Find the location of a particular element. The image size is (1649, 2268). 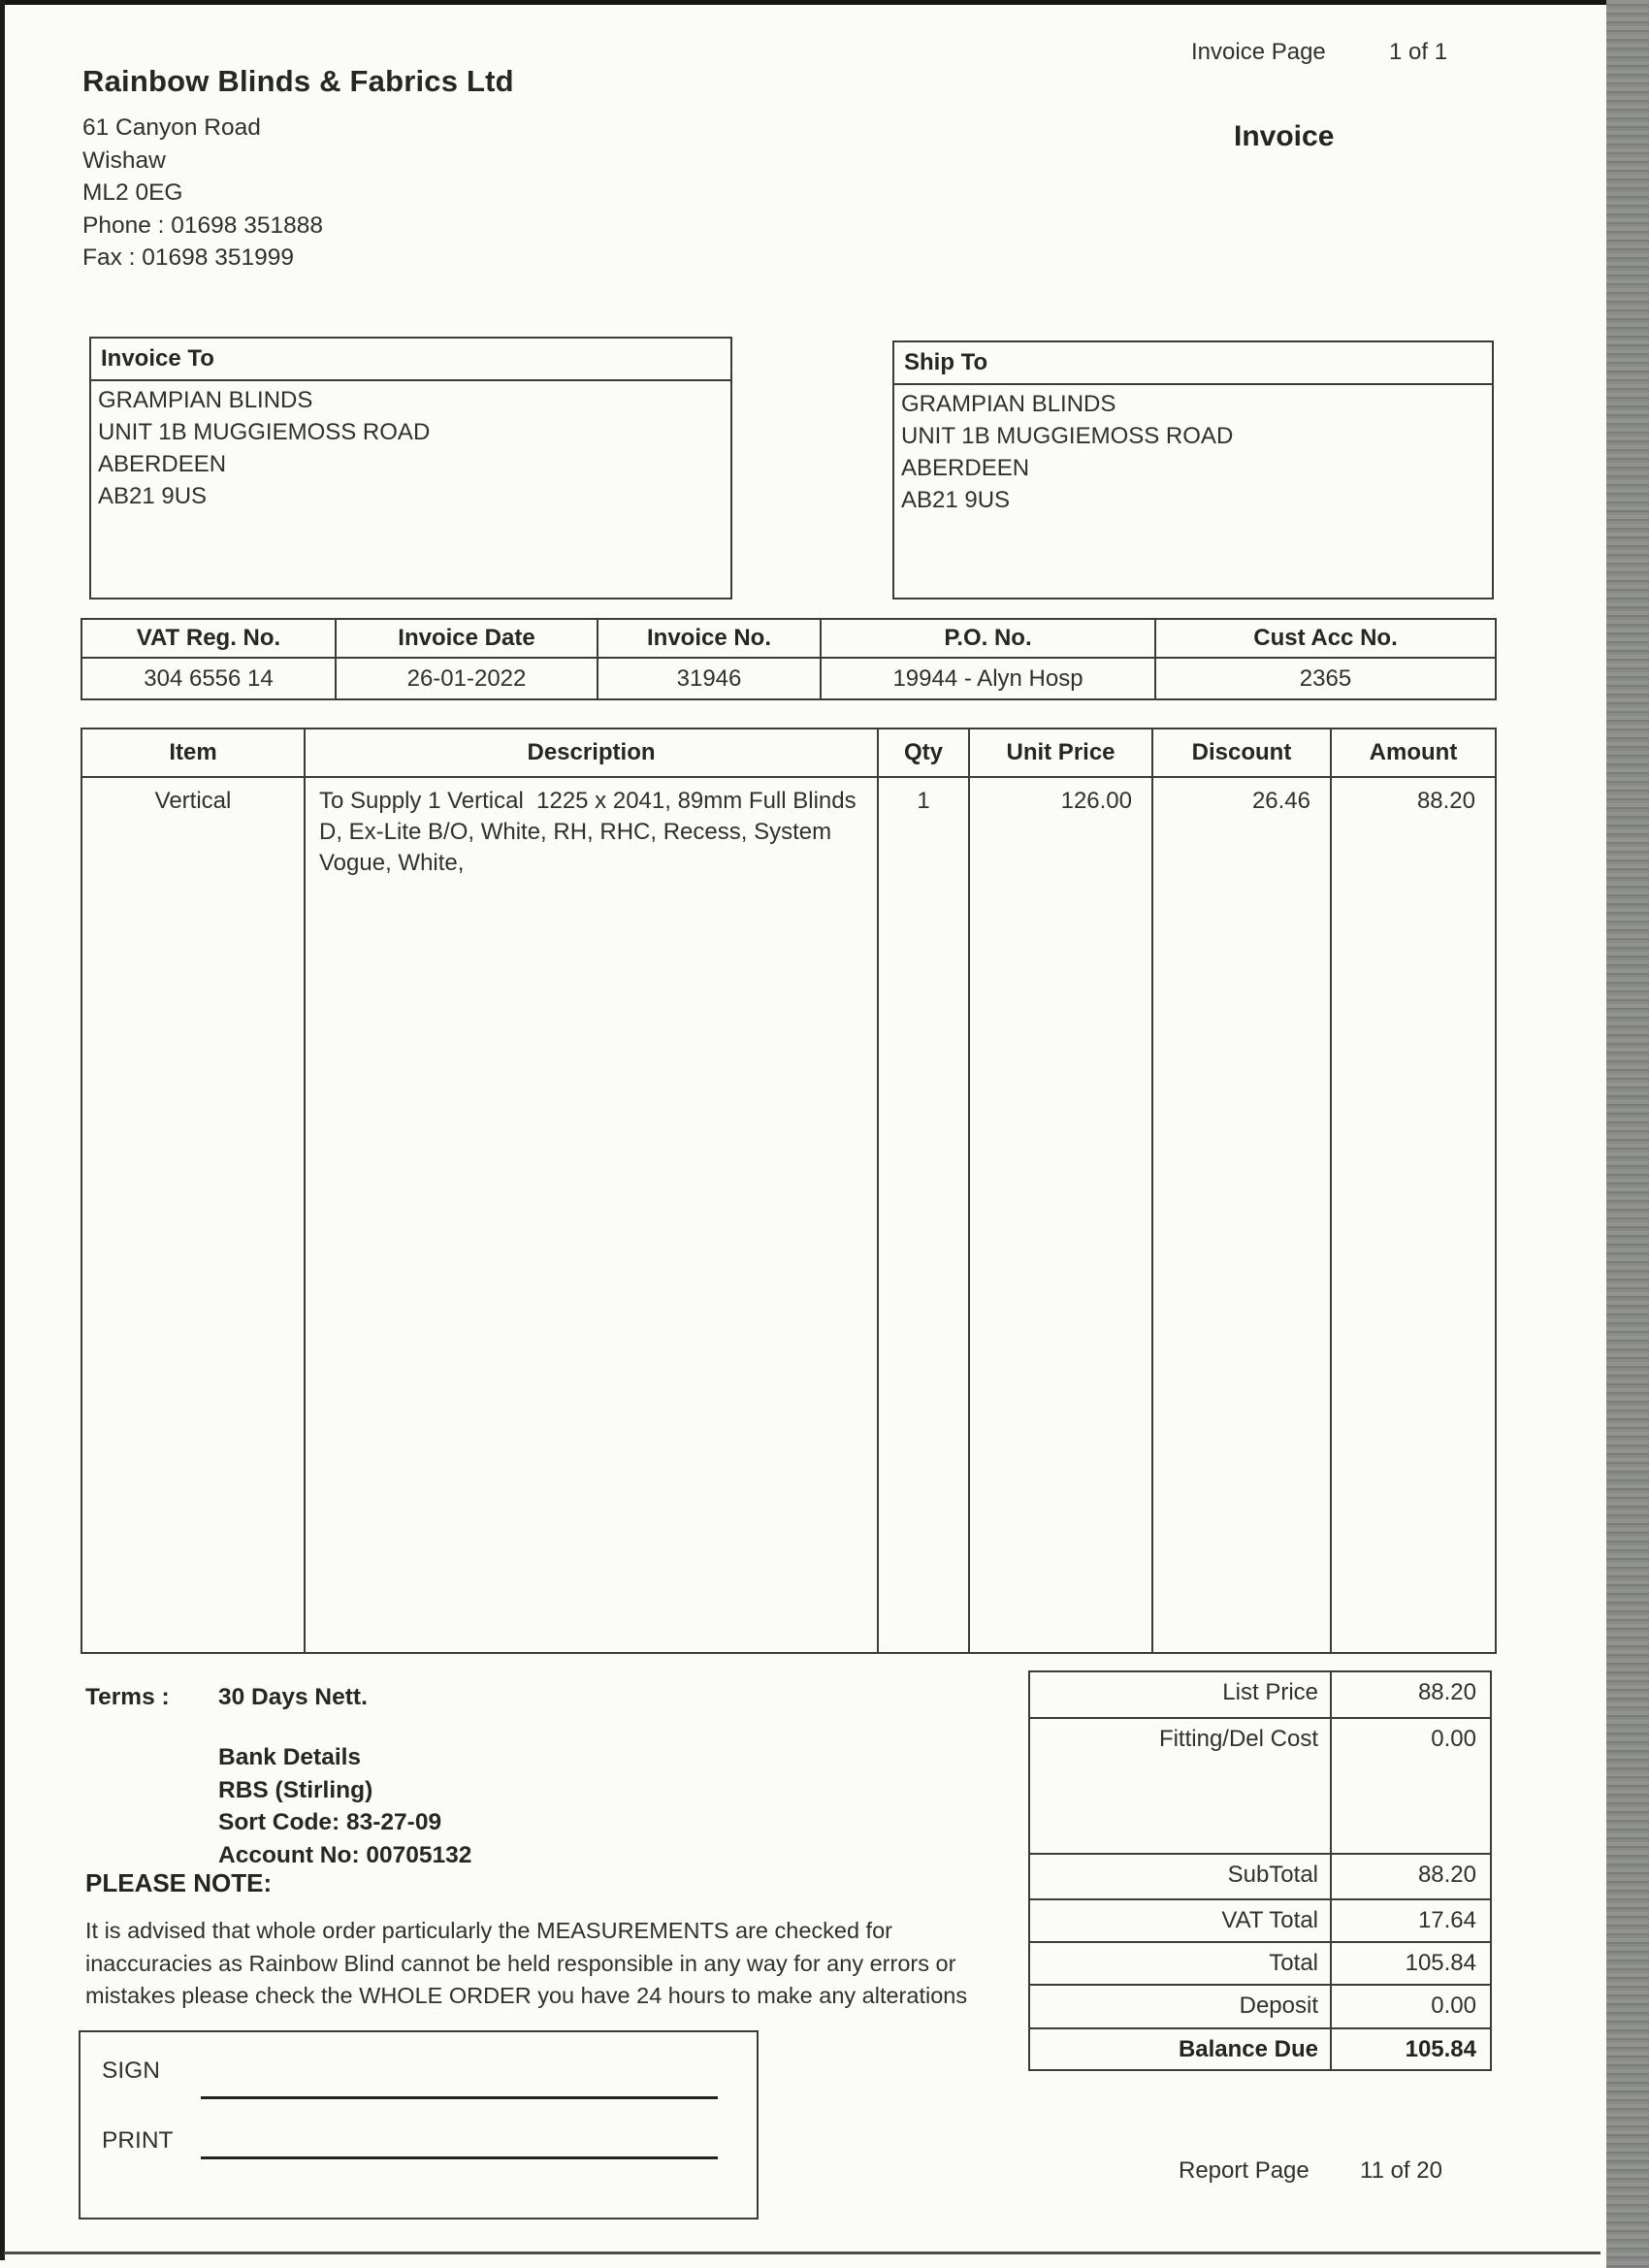

totals-label-subtotal: SubTotal is located at coordinates (1181, 1875).